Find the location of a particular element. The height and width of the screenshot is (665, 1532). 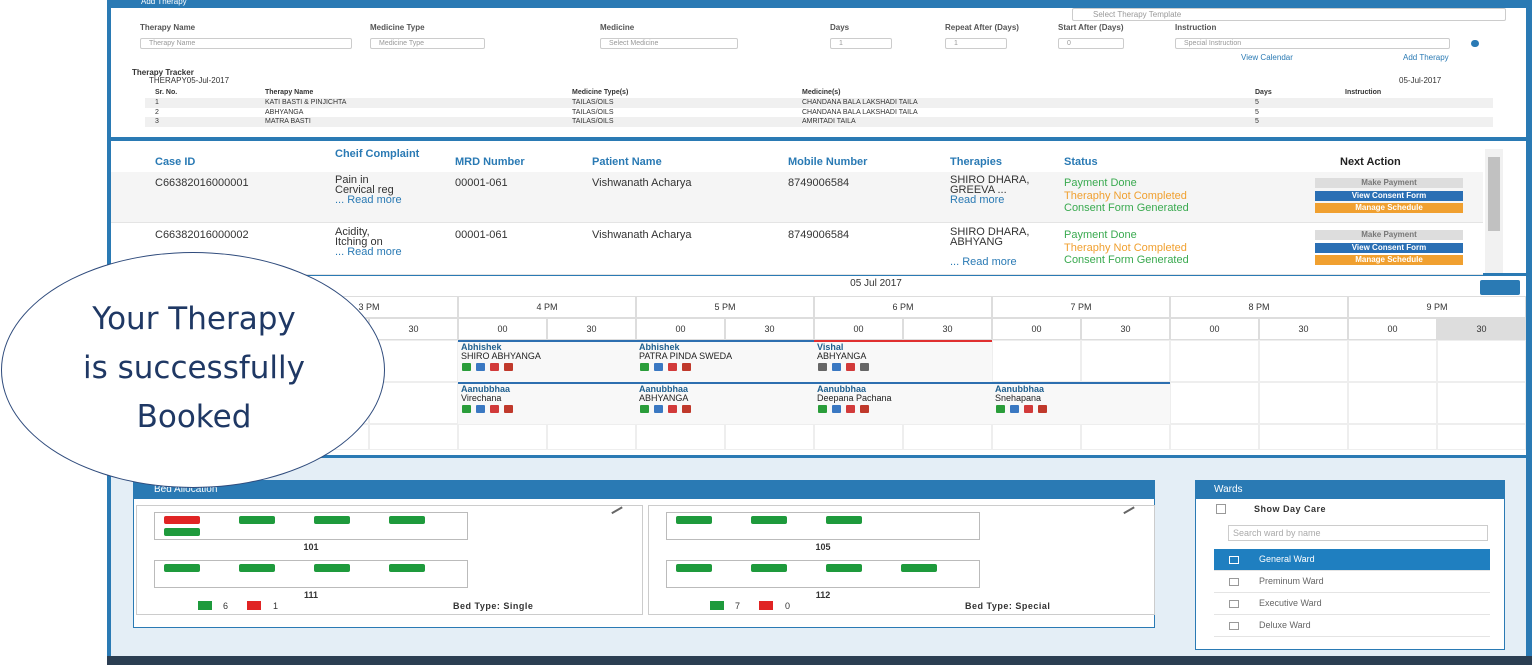

template-select: Select Therapy Template is located at coordinates (1289, 14).